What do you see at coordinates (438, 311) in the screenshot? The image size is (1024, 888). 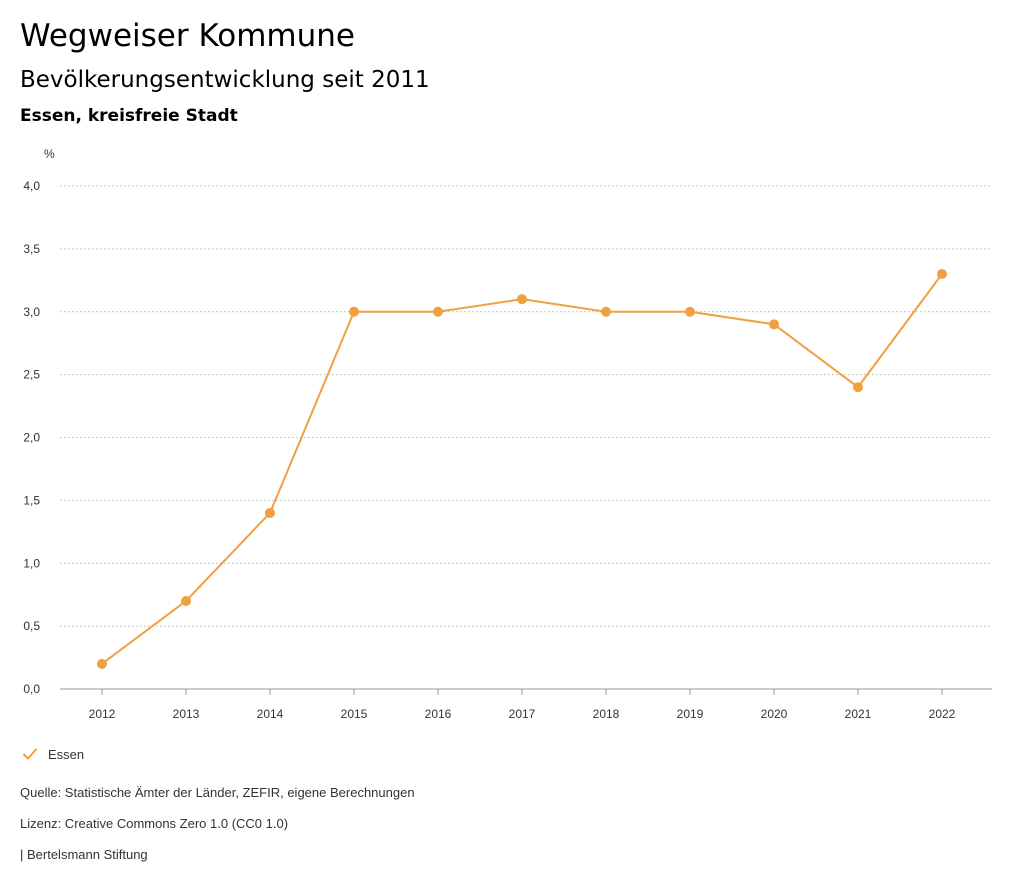 I see `data-point-2016` at bounding box center [438, 311].